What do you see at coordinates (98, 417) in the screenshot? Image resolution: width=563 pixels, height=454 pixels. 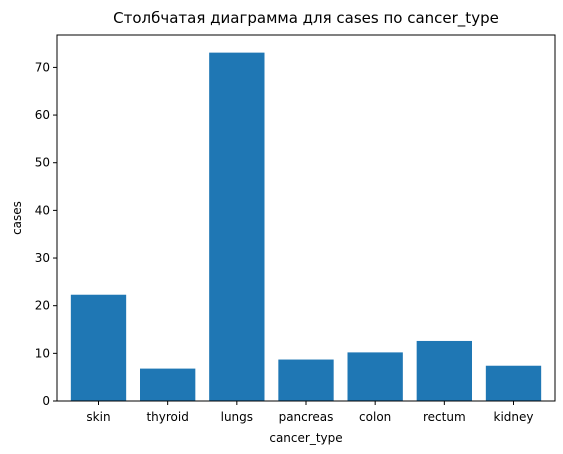 I see `x-tick-label-skin: skin` at bounding box center [98, 417].